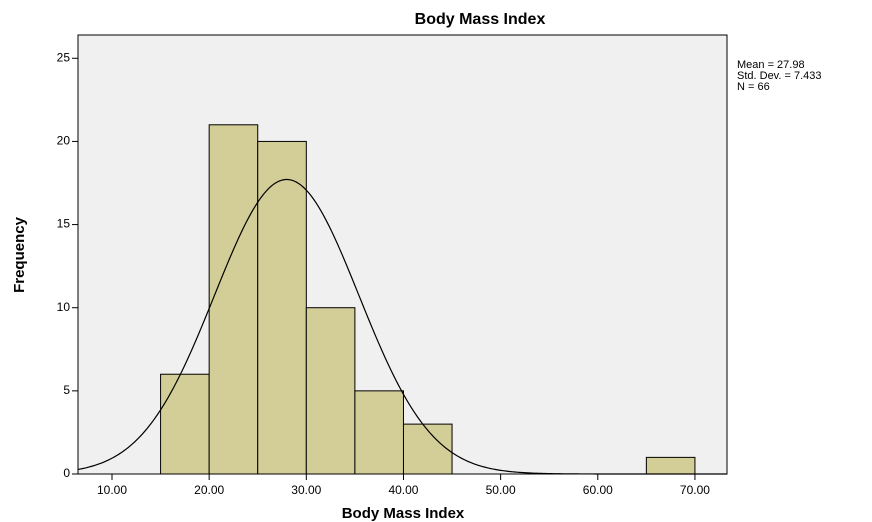  What do you see at coordinates (64, 57) in the screenshot?
I see `y-tick-label: 25` at bounding box center [64, 57].